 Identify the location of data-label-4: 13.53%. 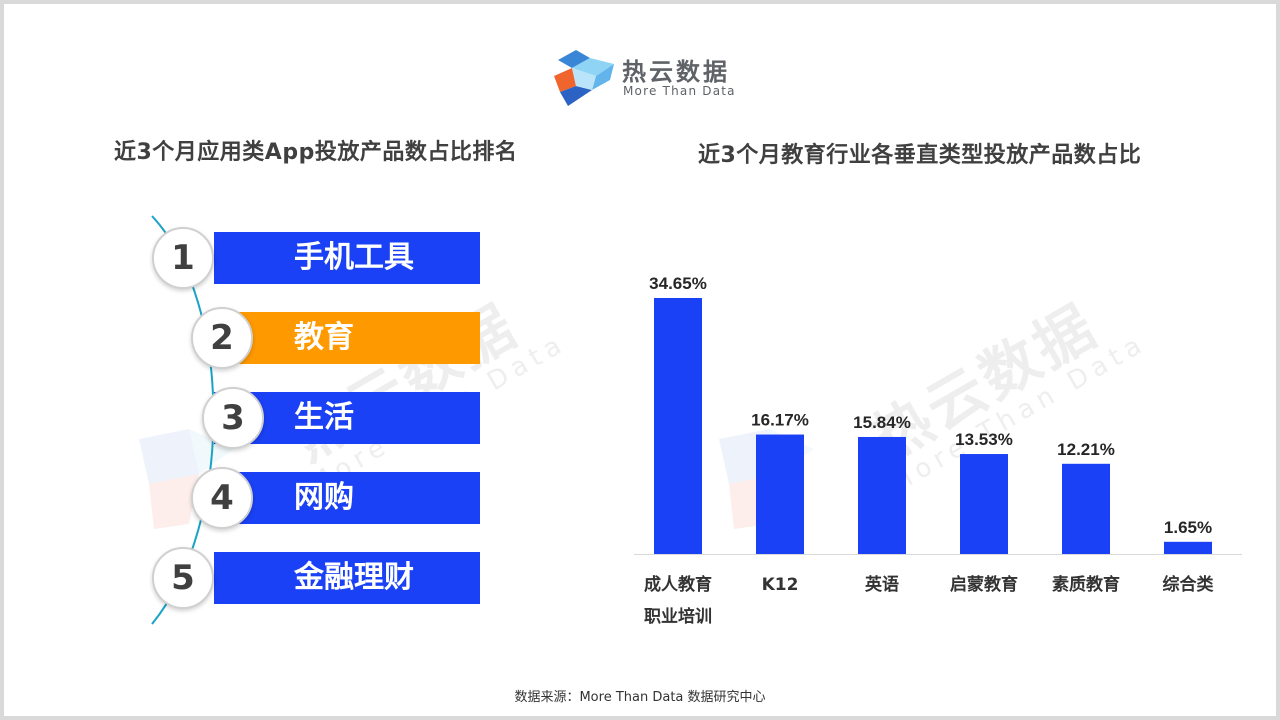
(984, 439).